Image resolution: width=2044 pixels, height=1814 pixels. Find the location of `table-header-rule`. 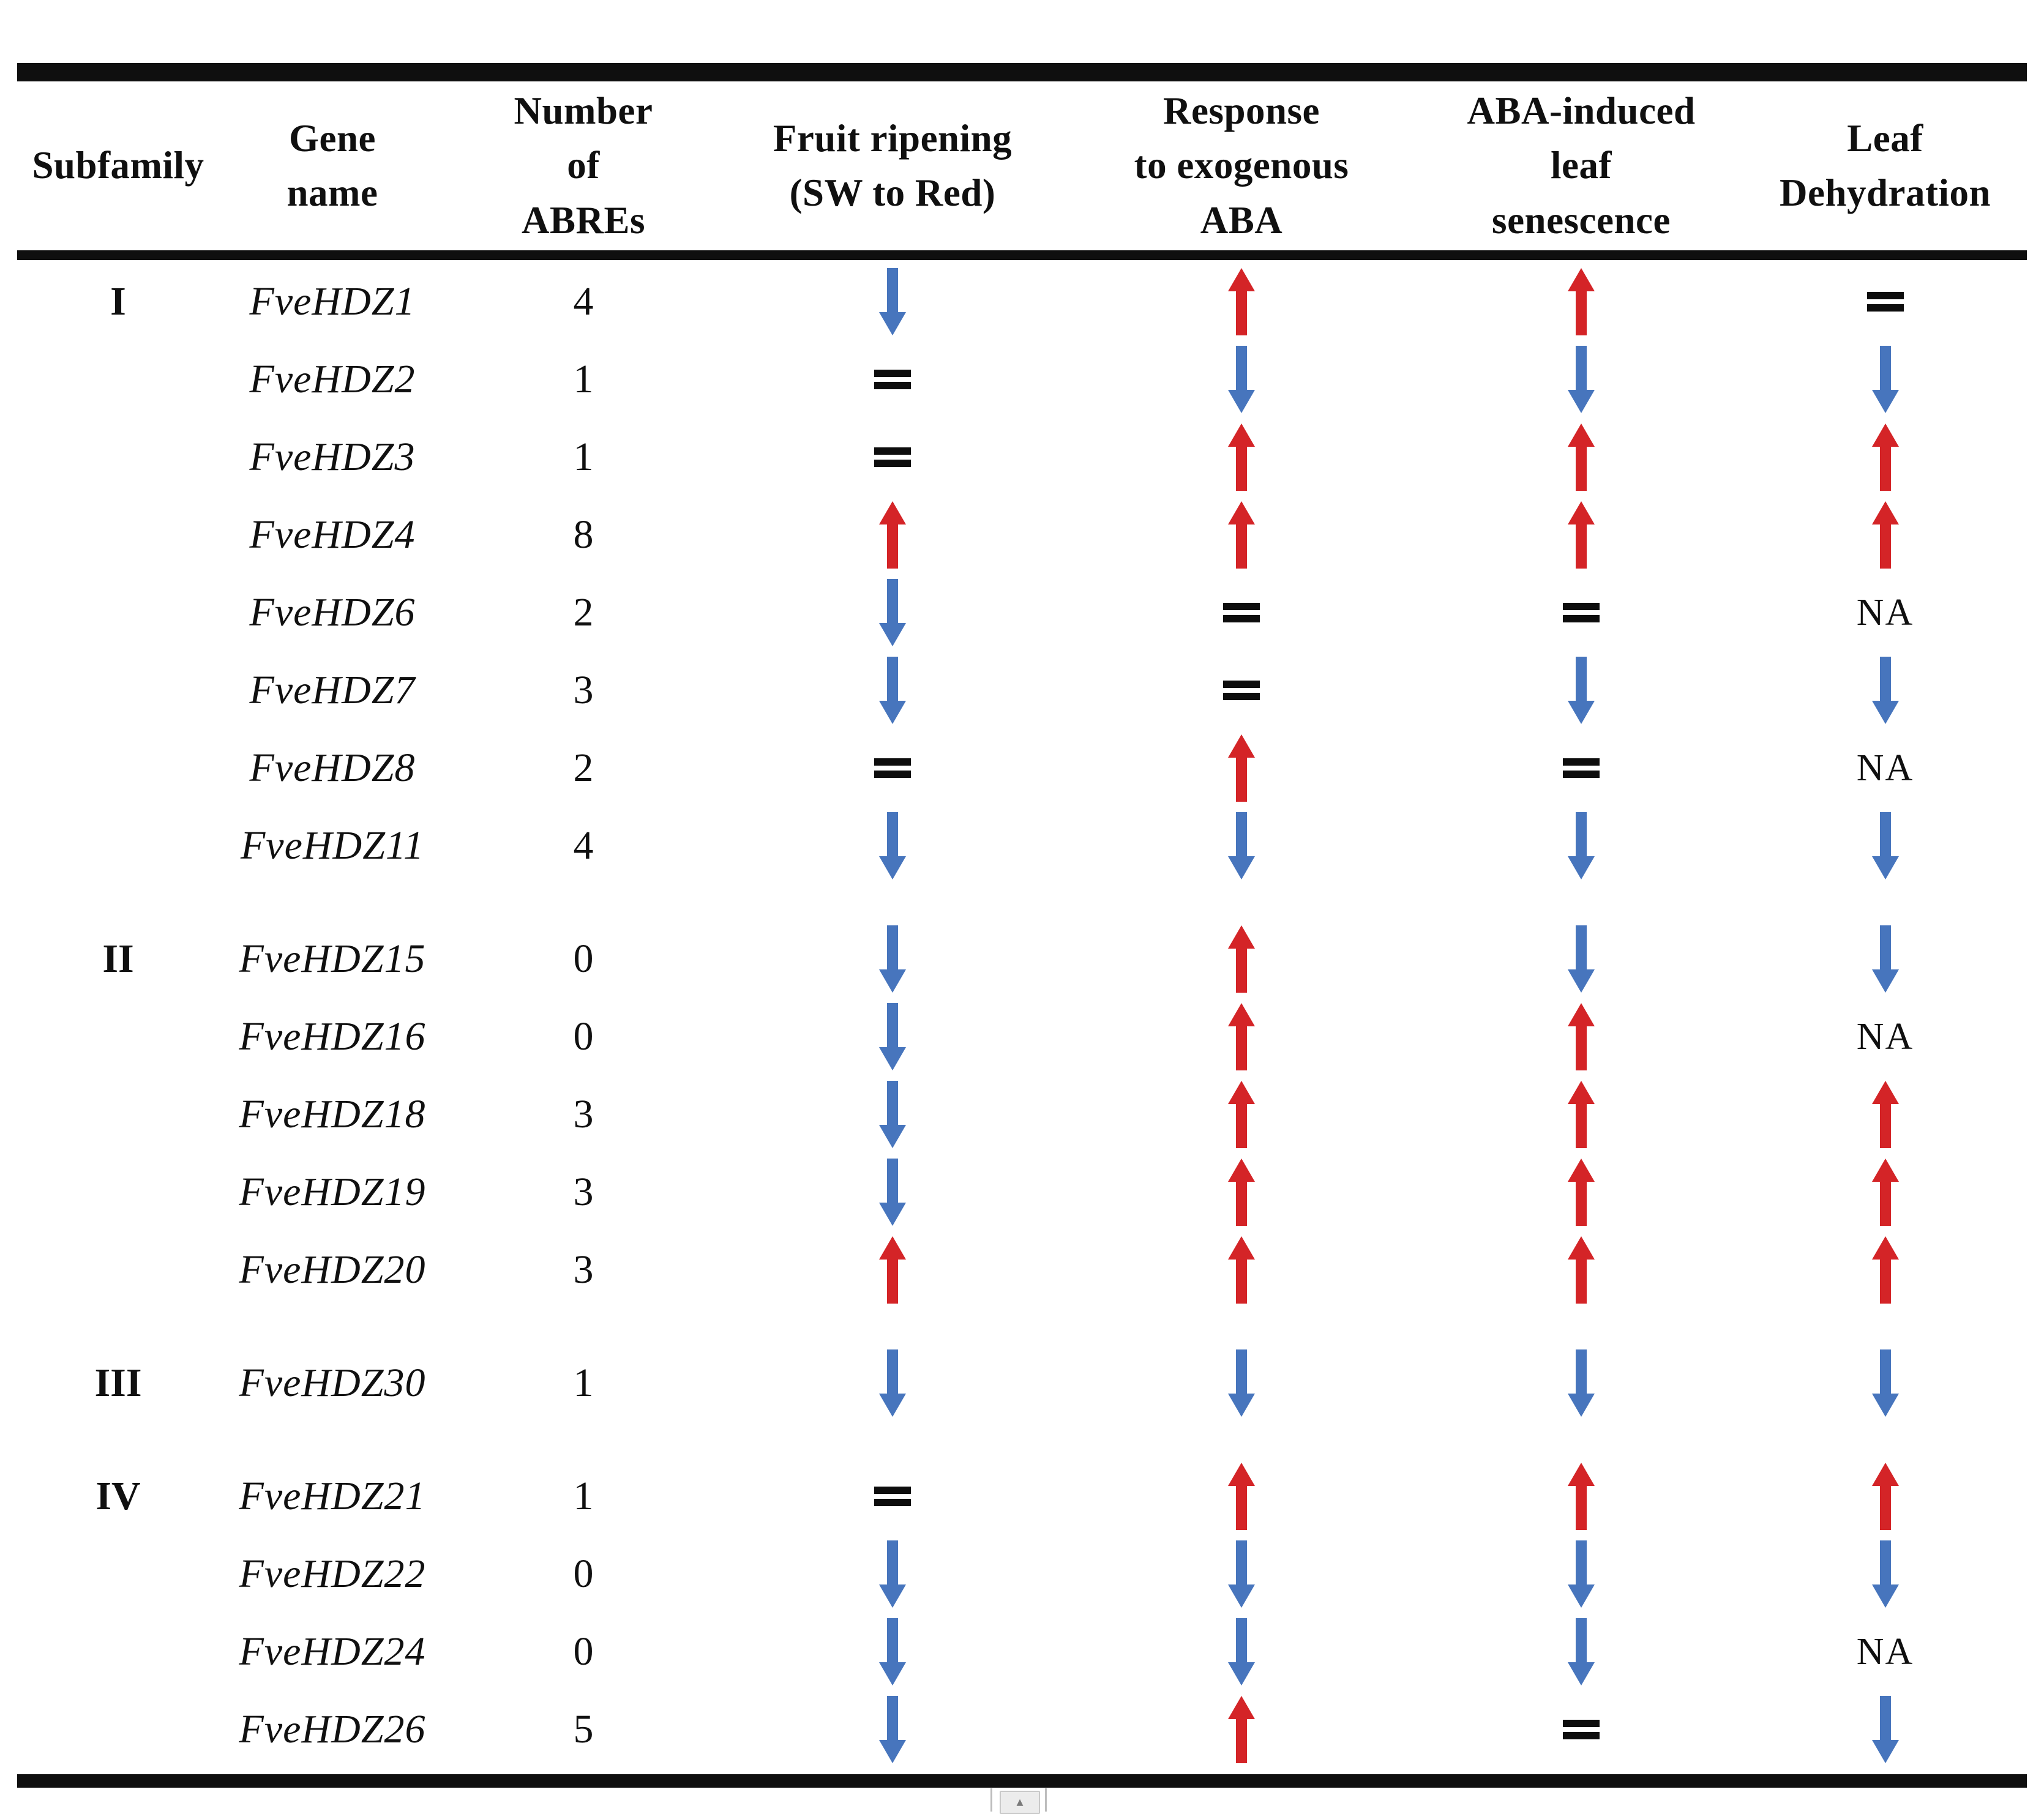

table-header-rule is located at coordinates (1022, 255).